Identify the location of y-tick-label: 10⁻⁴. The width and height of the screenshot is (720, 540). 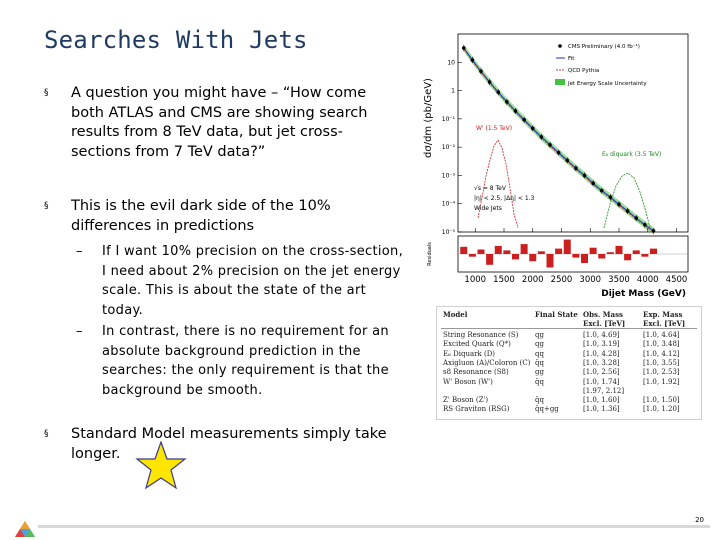
(449, 204).